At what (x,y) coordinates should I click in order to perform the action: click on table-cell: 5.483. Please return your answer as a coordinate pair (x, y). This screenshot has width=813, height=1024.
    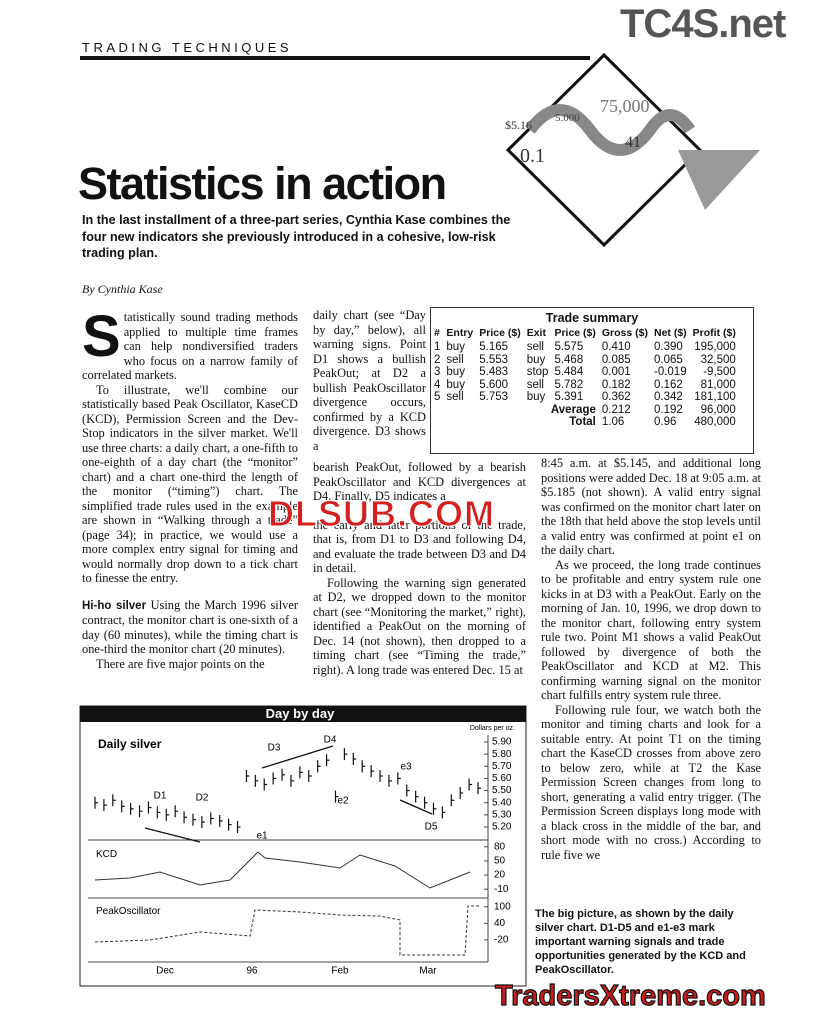
    Looking at the image, I should click on (494, 372).